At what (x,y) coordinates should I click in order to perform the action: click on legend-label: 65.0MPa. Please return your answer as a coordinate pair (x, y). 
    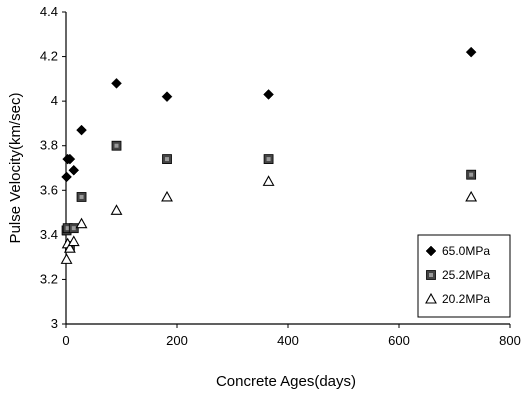
    Looking at the image, I should click on (466, 251).